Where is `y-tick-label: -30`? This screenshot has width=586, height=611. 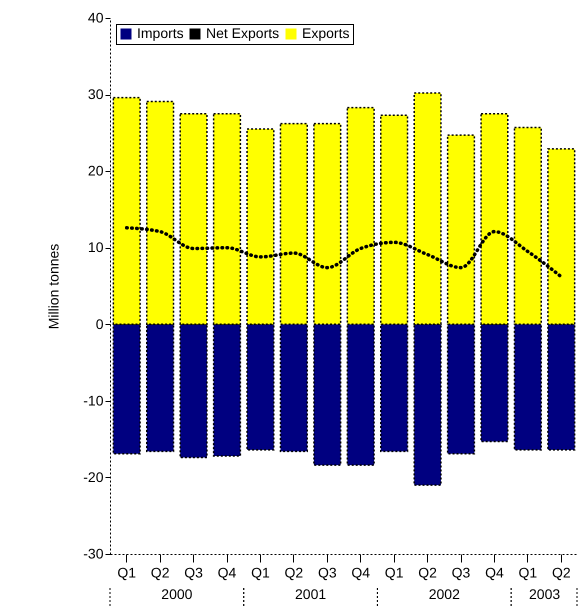 y-tick-label: -30 is located at coordinates (93, 554).